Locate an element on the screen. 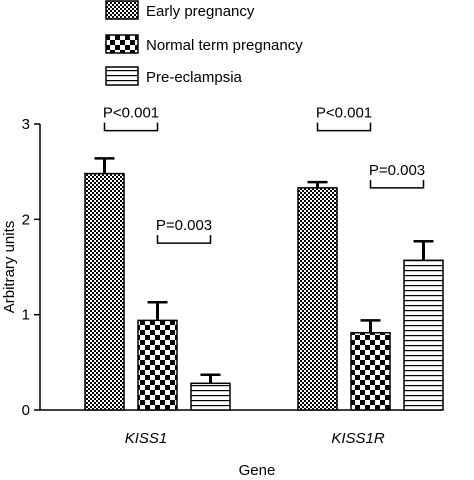  legend-label-pre-eclampsia: Pre-eclampsia is located at coordinates (194, 77).